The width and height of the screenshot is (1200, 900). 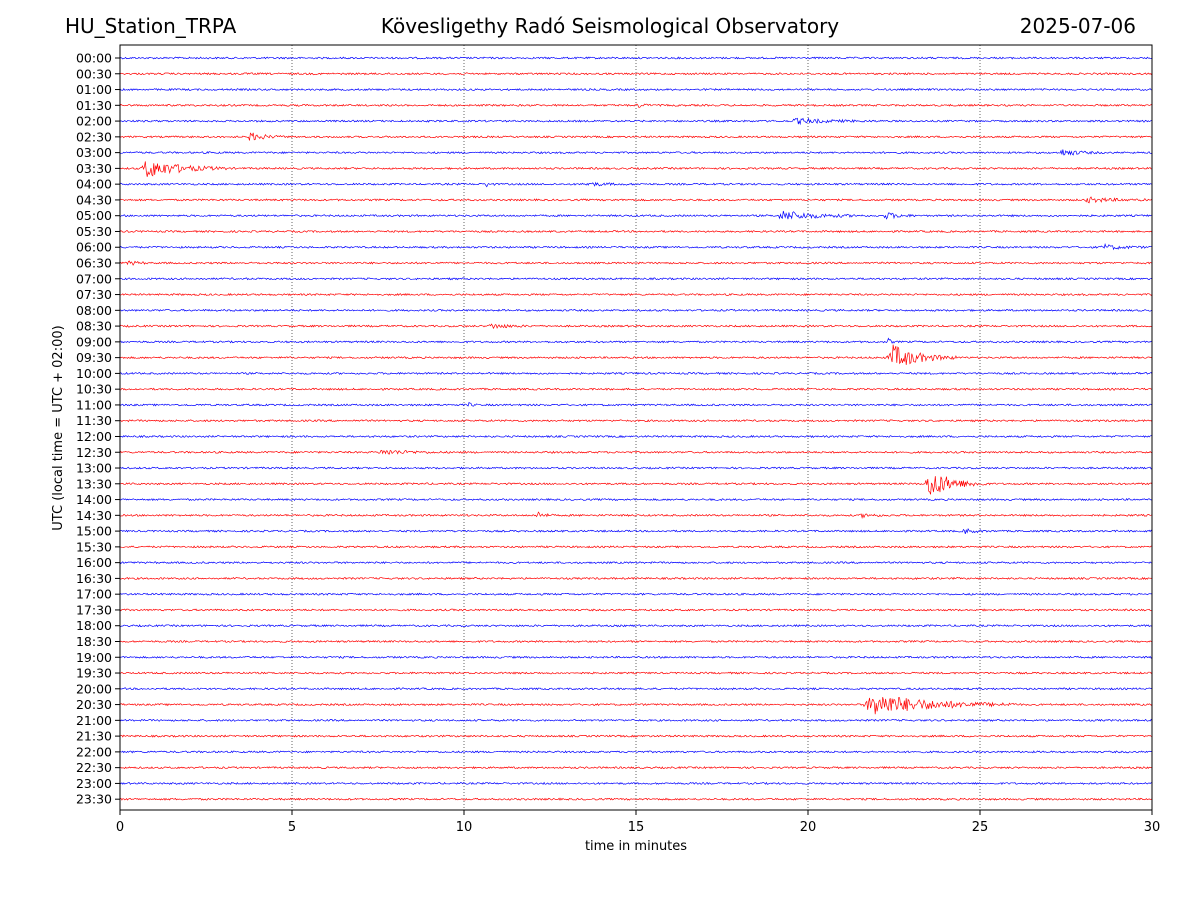 What do you see at coordinates (292, 827) in the screenshot?
I see `x-tick-label: 5` at bounding box center [292, 827].